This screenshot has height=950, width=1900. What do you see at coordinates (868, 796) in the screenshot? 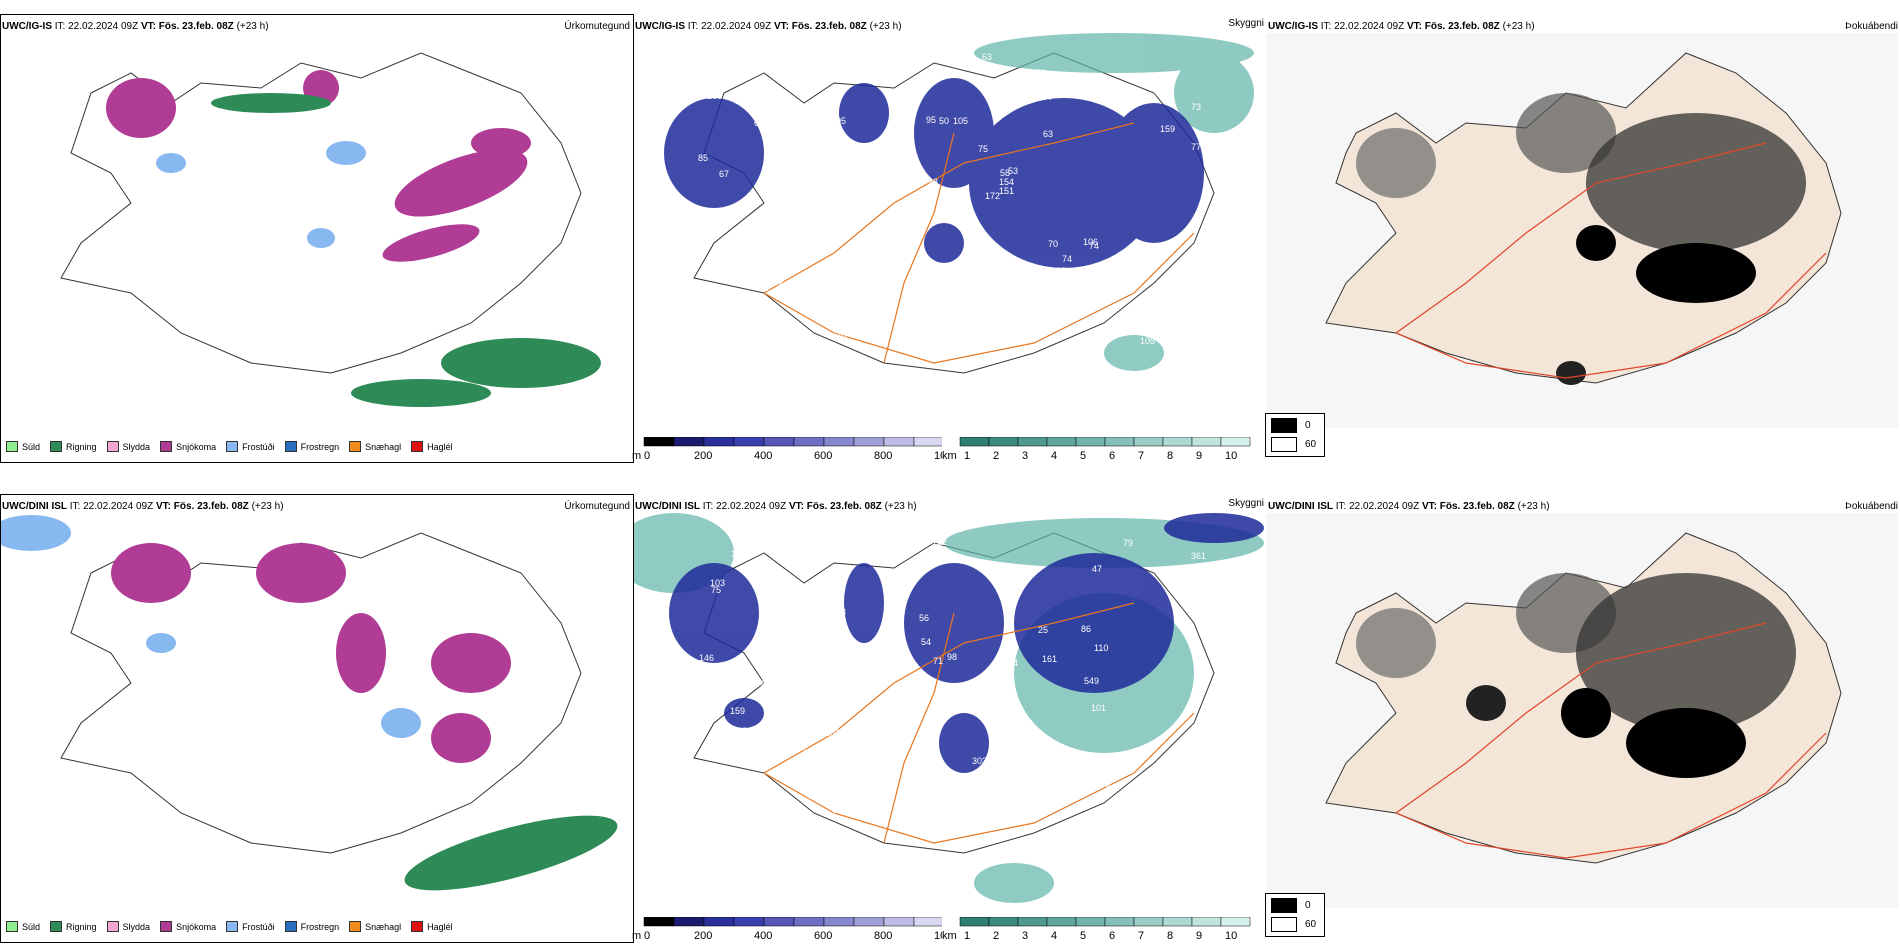
I see `visibility-value-label: 119` at bounding box center [868, 796].